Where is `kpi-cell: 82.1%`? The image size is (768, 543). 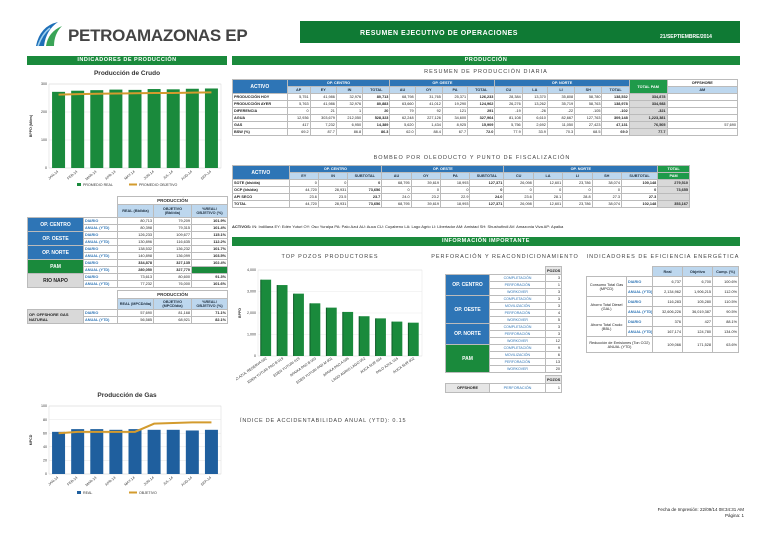 kpi-cell: 82.1% is located at coordinates (209, 320).